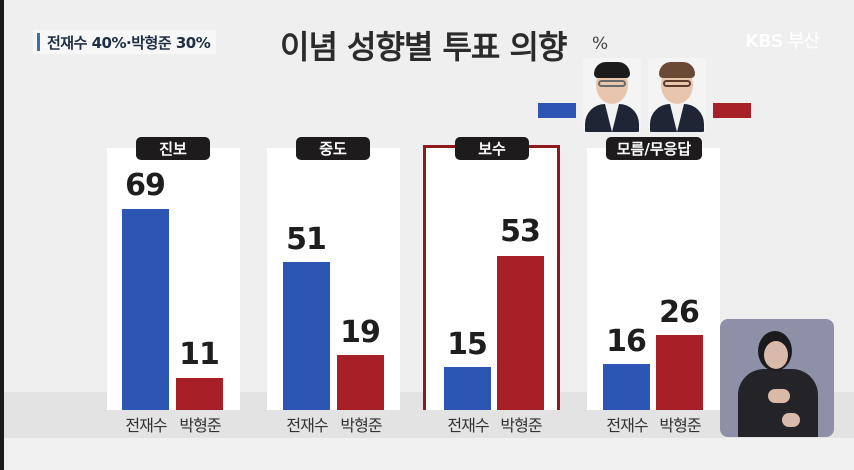  What do you see at coordinates (600, 44) in the screenshot?
I see `chart-unit: %` at bounding box center [600, 44].